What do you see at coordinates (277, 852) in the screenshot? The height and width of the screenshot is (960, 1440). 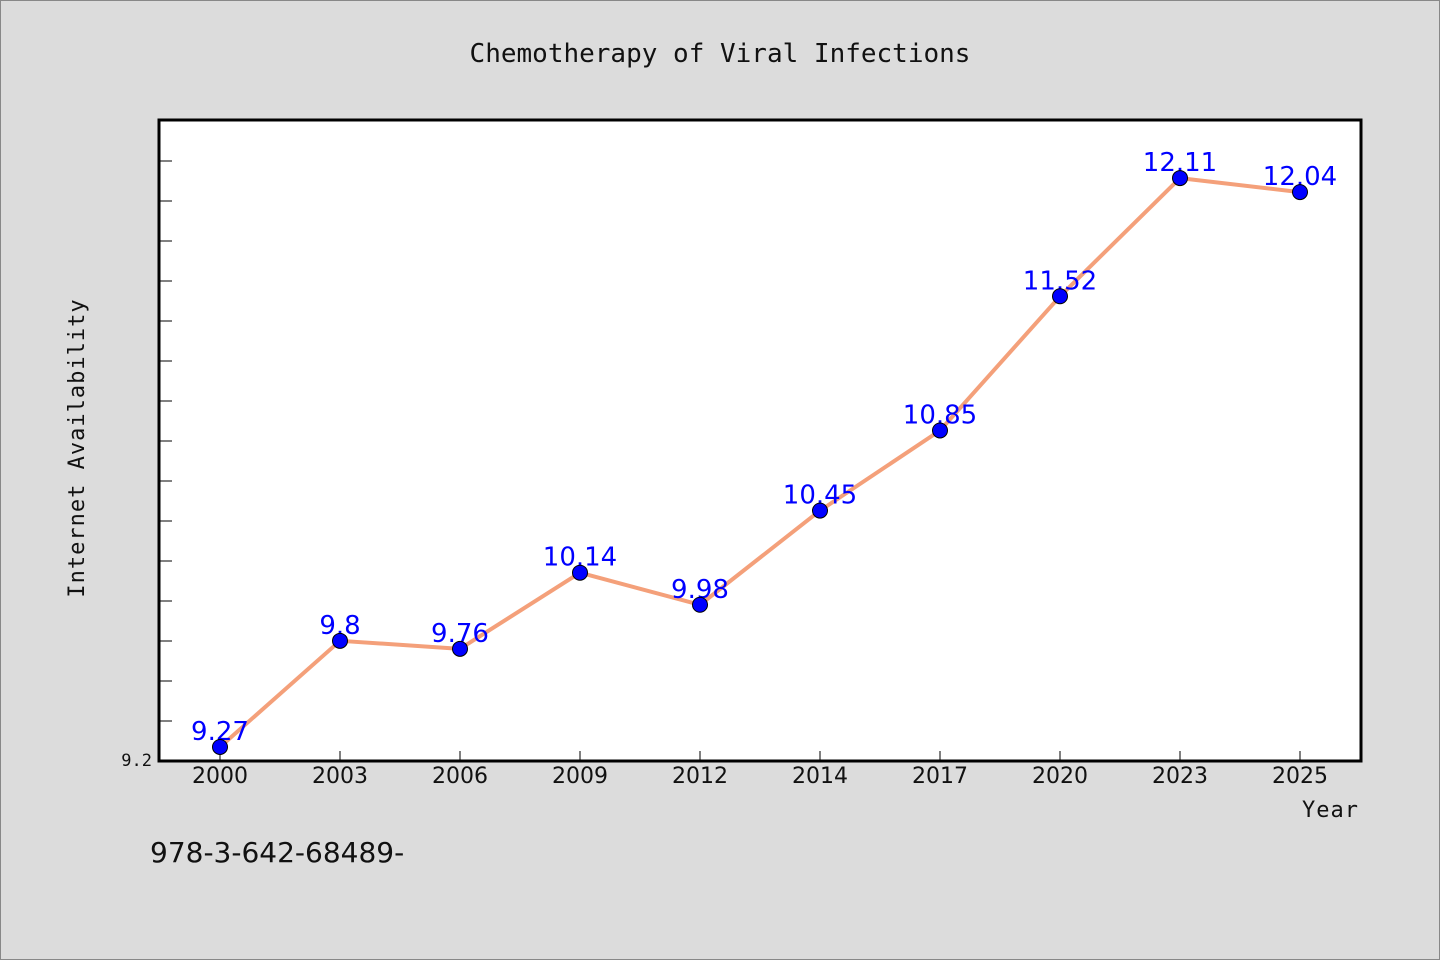 I see `footer-isbn: 978-3-642-68489-` at bounding box center [277, 852].